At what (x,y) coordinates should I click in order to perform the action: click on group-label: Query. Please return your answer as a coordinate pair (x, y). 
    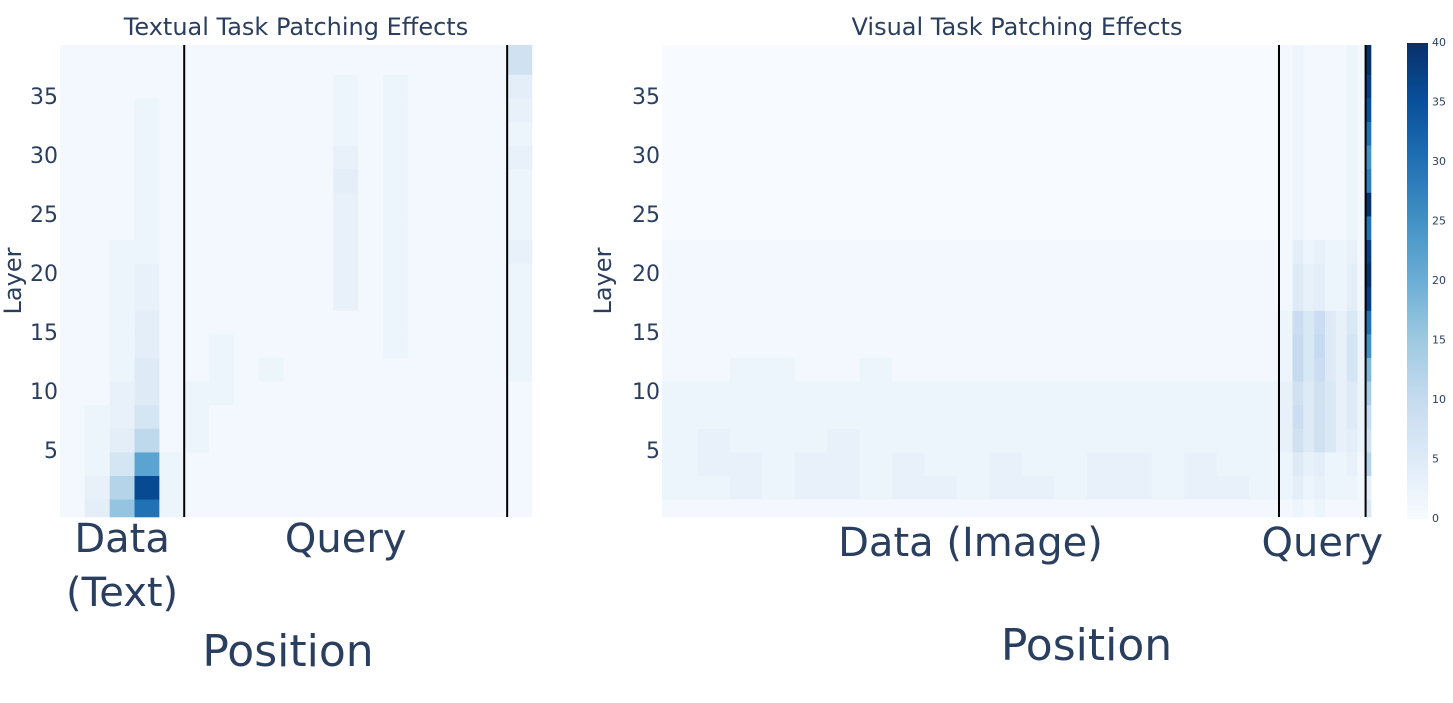
    Looking at the image, I should click on (1323, 543).